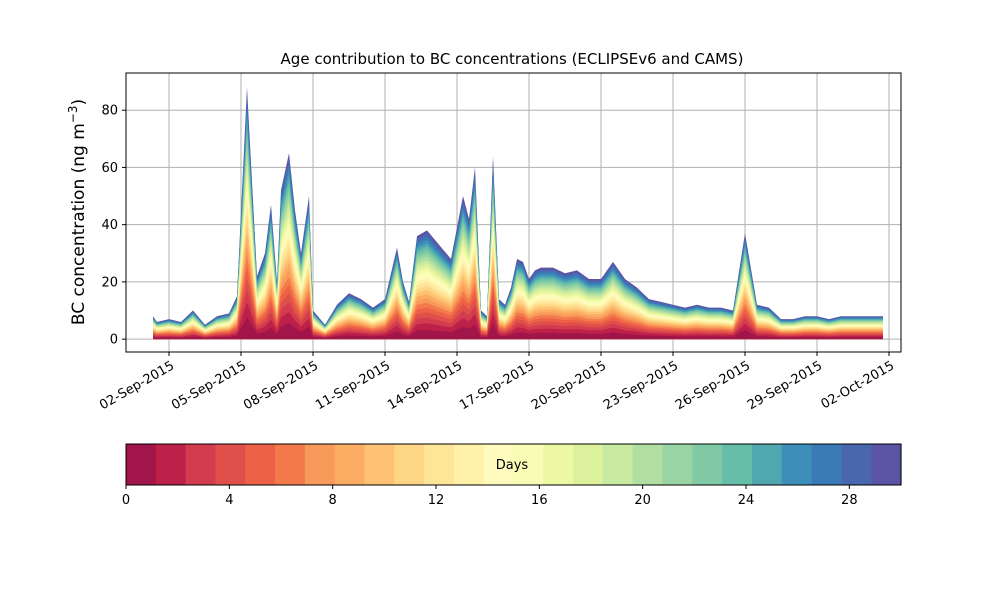 The width and height of the screenshot is (1000, 600). I want to click on x-tick-label: 08-Sep-2015, so click(281, 385).